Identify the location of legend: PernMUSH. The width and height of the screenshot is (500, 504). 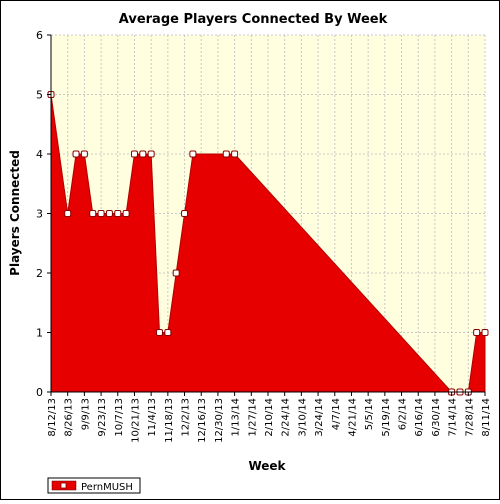
(94, 485).